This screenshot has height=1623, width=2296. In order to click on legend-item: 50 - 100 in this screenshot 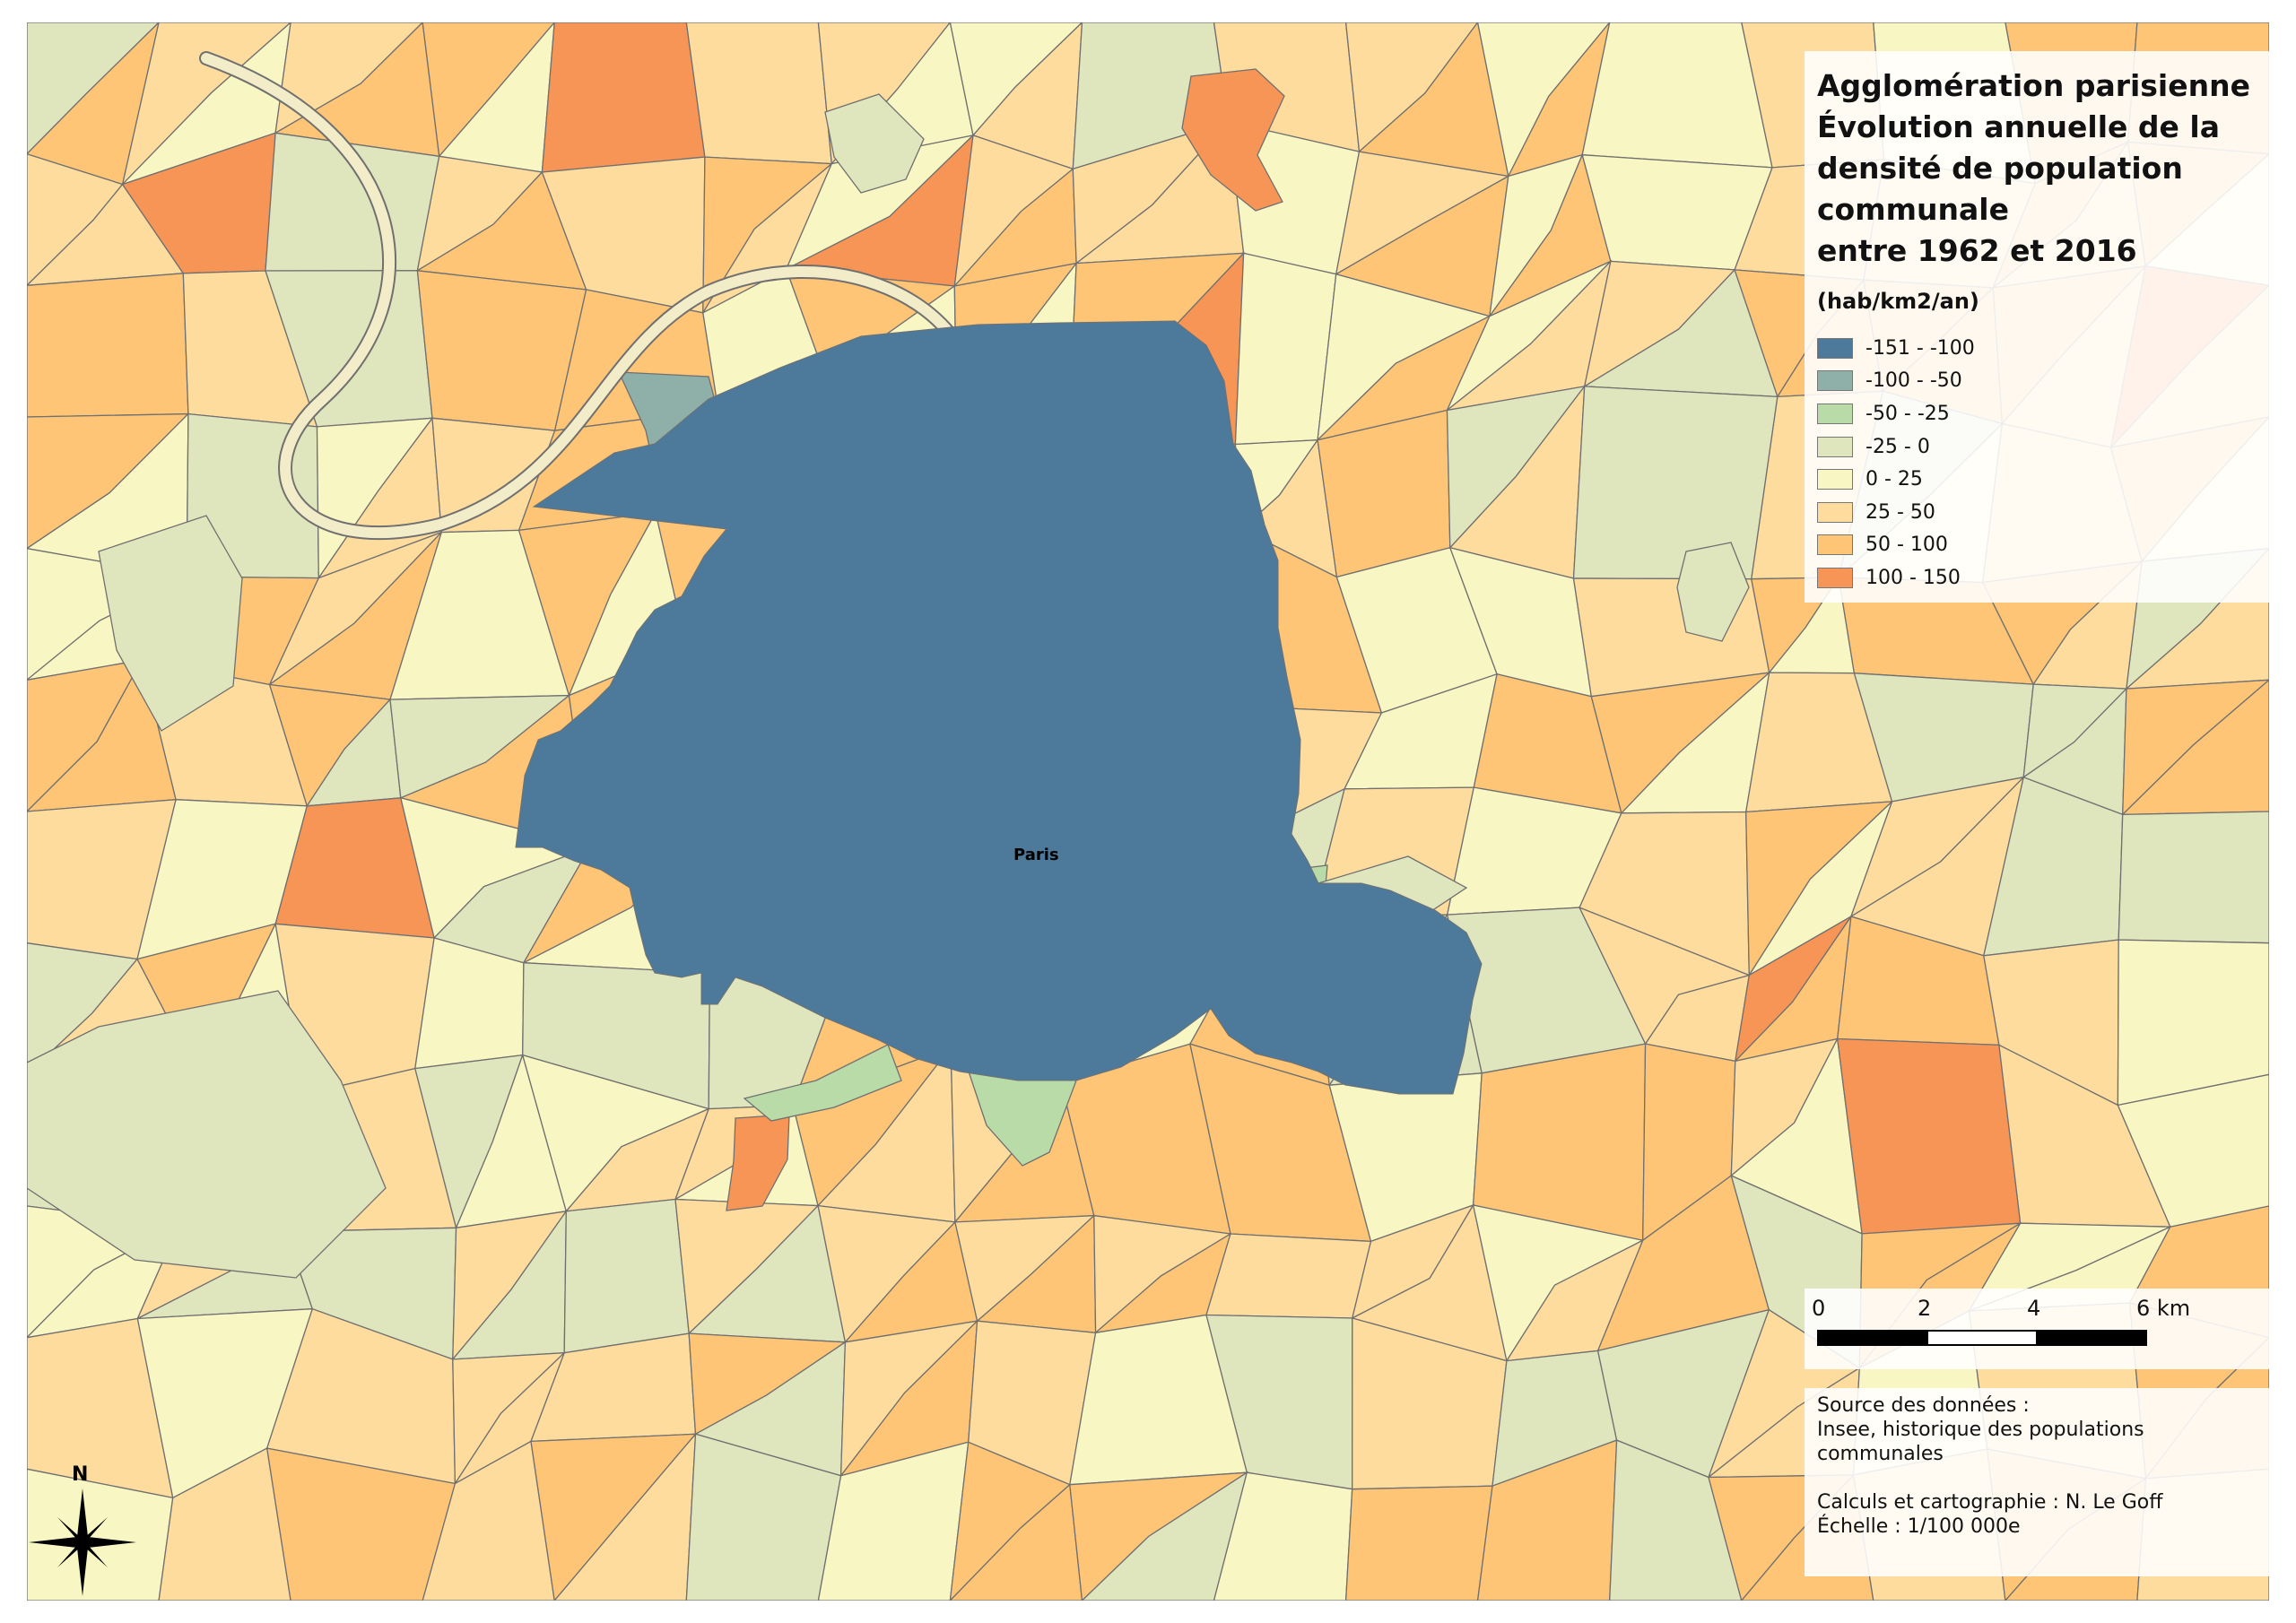, I will do `click(1896, 545)`.